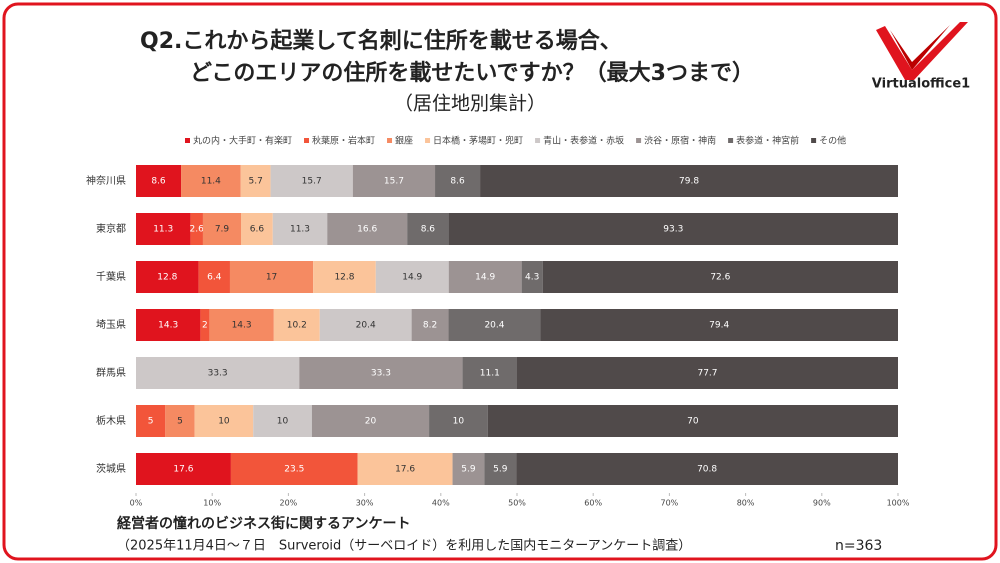 The width and height of the screenshot is (1000, 563). Describe the element at coordinates (898, 503) in the screenshot. I see `x-tick-label: 100%` at that location.